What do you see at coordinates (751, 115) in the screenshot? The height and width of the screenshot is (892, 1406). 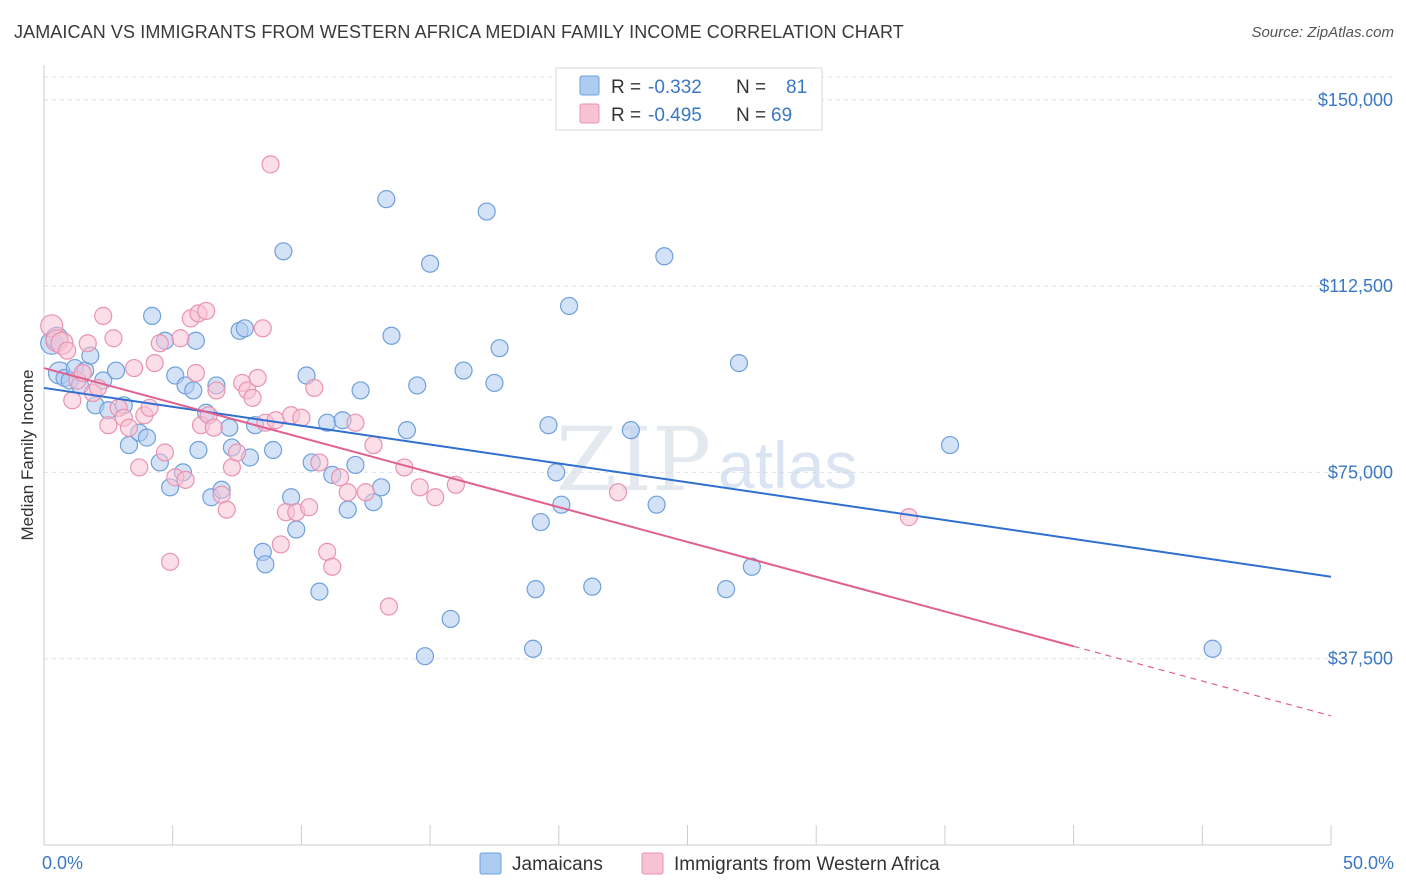 I see `legend-n-label-2: N =` at bounding box center [751, 115].